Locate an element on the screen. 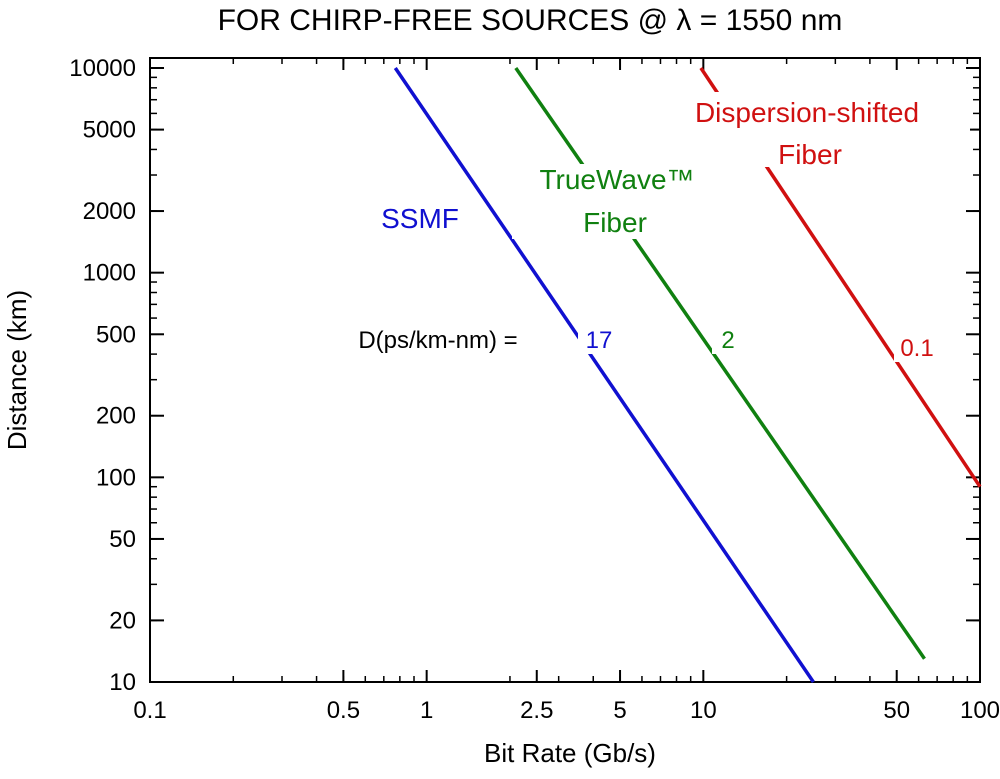  d-value-ssmf: 17 is located at coordinates (599, 340).